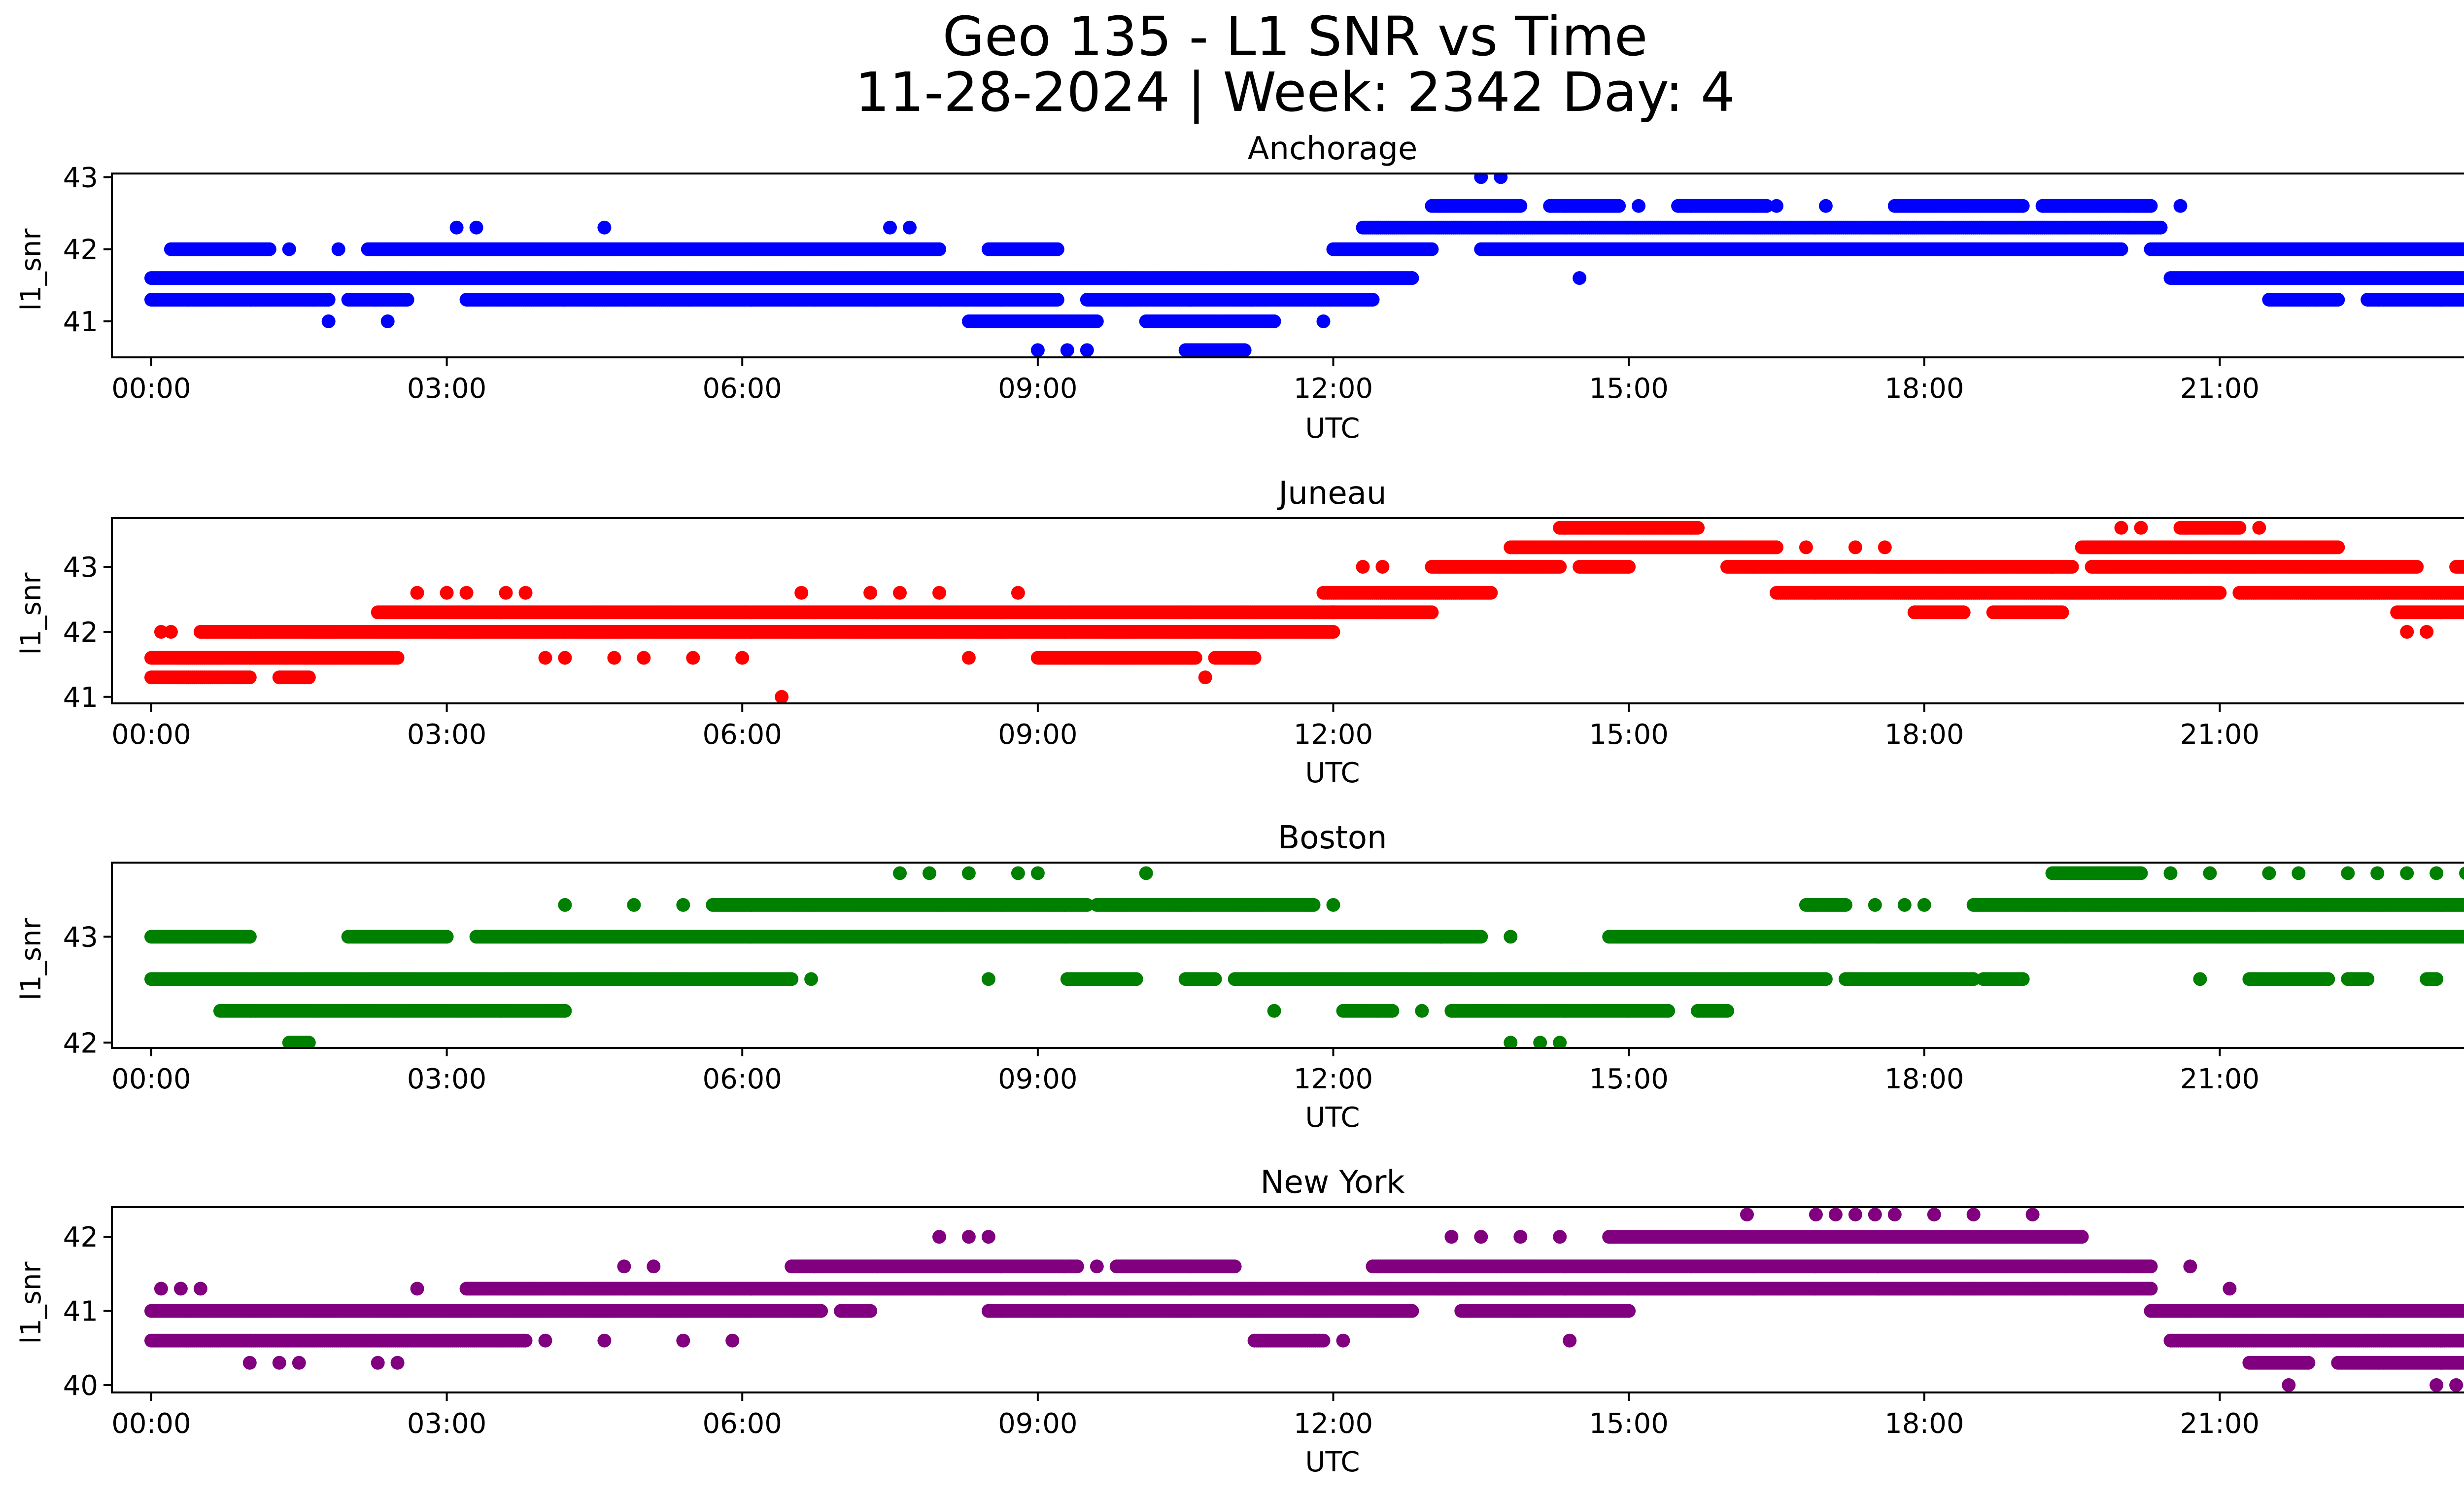 Image resolution: width=2464 pixels, height=1495 pixels. I want to click on x-tick-label: 00:00, so click(151, 389).